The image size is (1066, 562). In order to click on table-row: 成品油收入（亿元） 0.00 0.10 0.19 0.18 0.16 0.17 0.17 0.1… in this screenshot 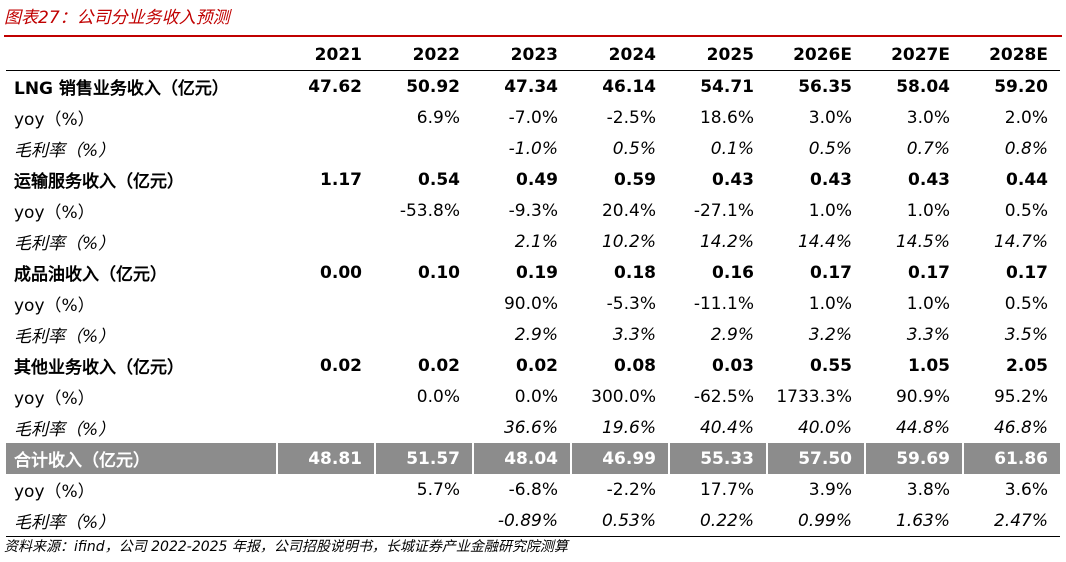, I will do `click(533, 272)`.